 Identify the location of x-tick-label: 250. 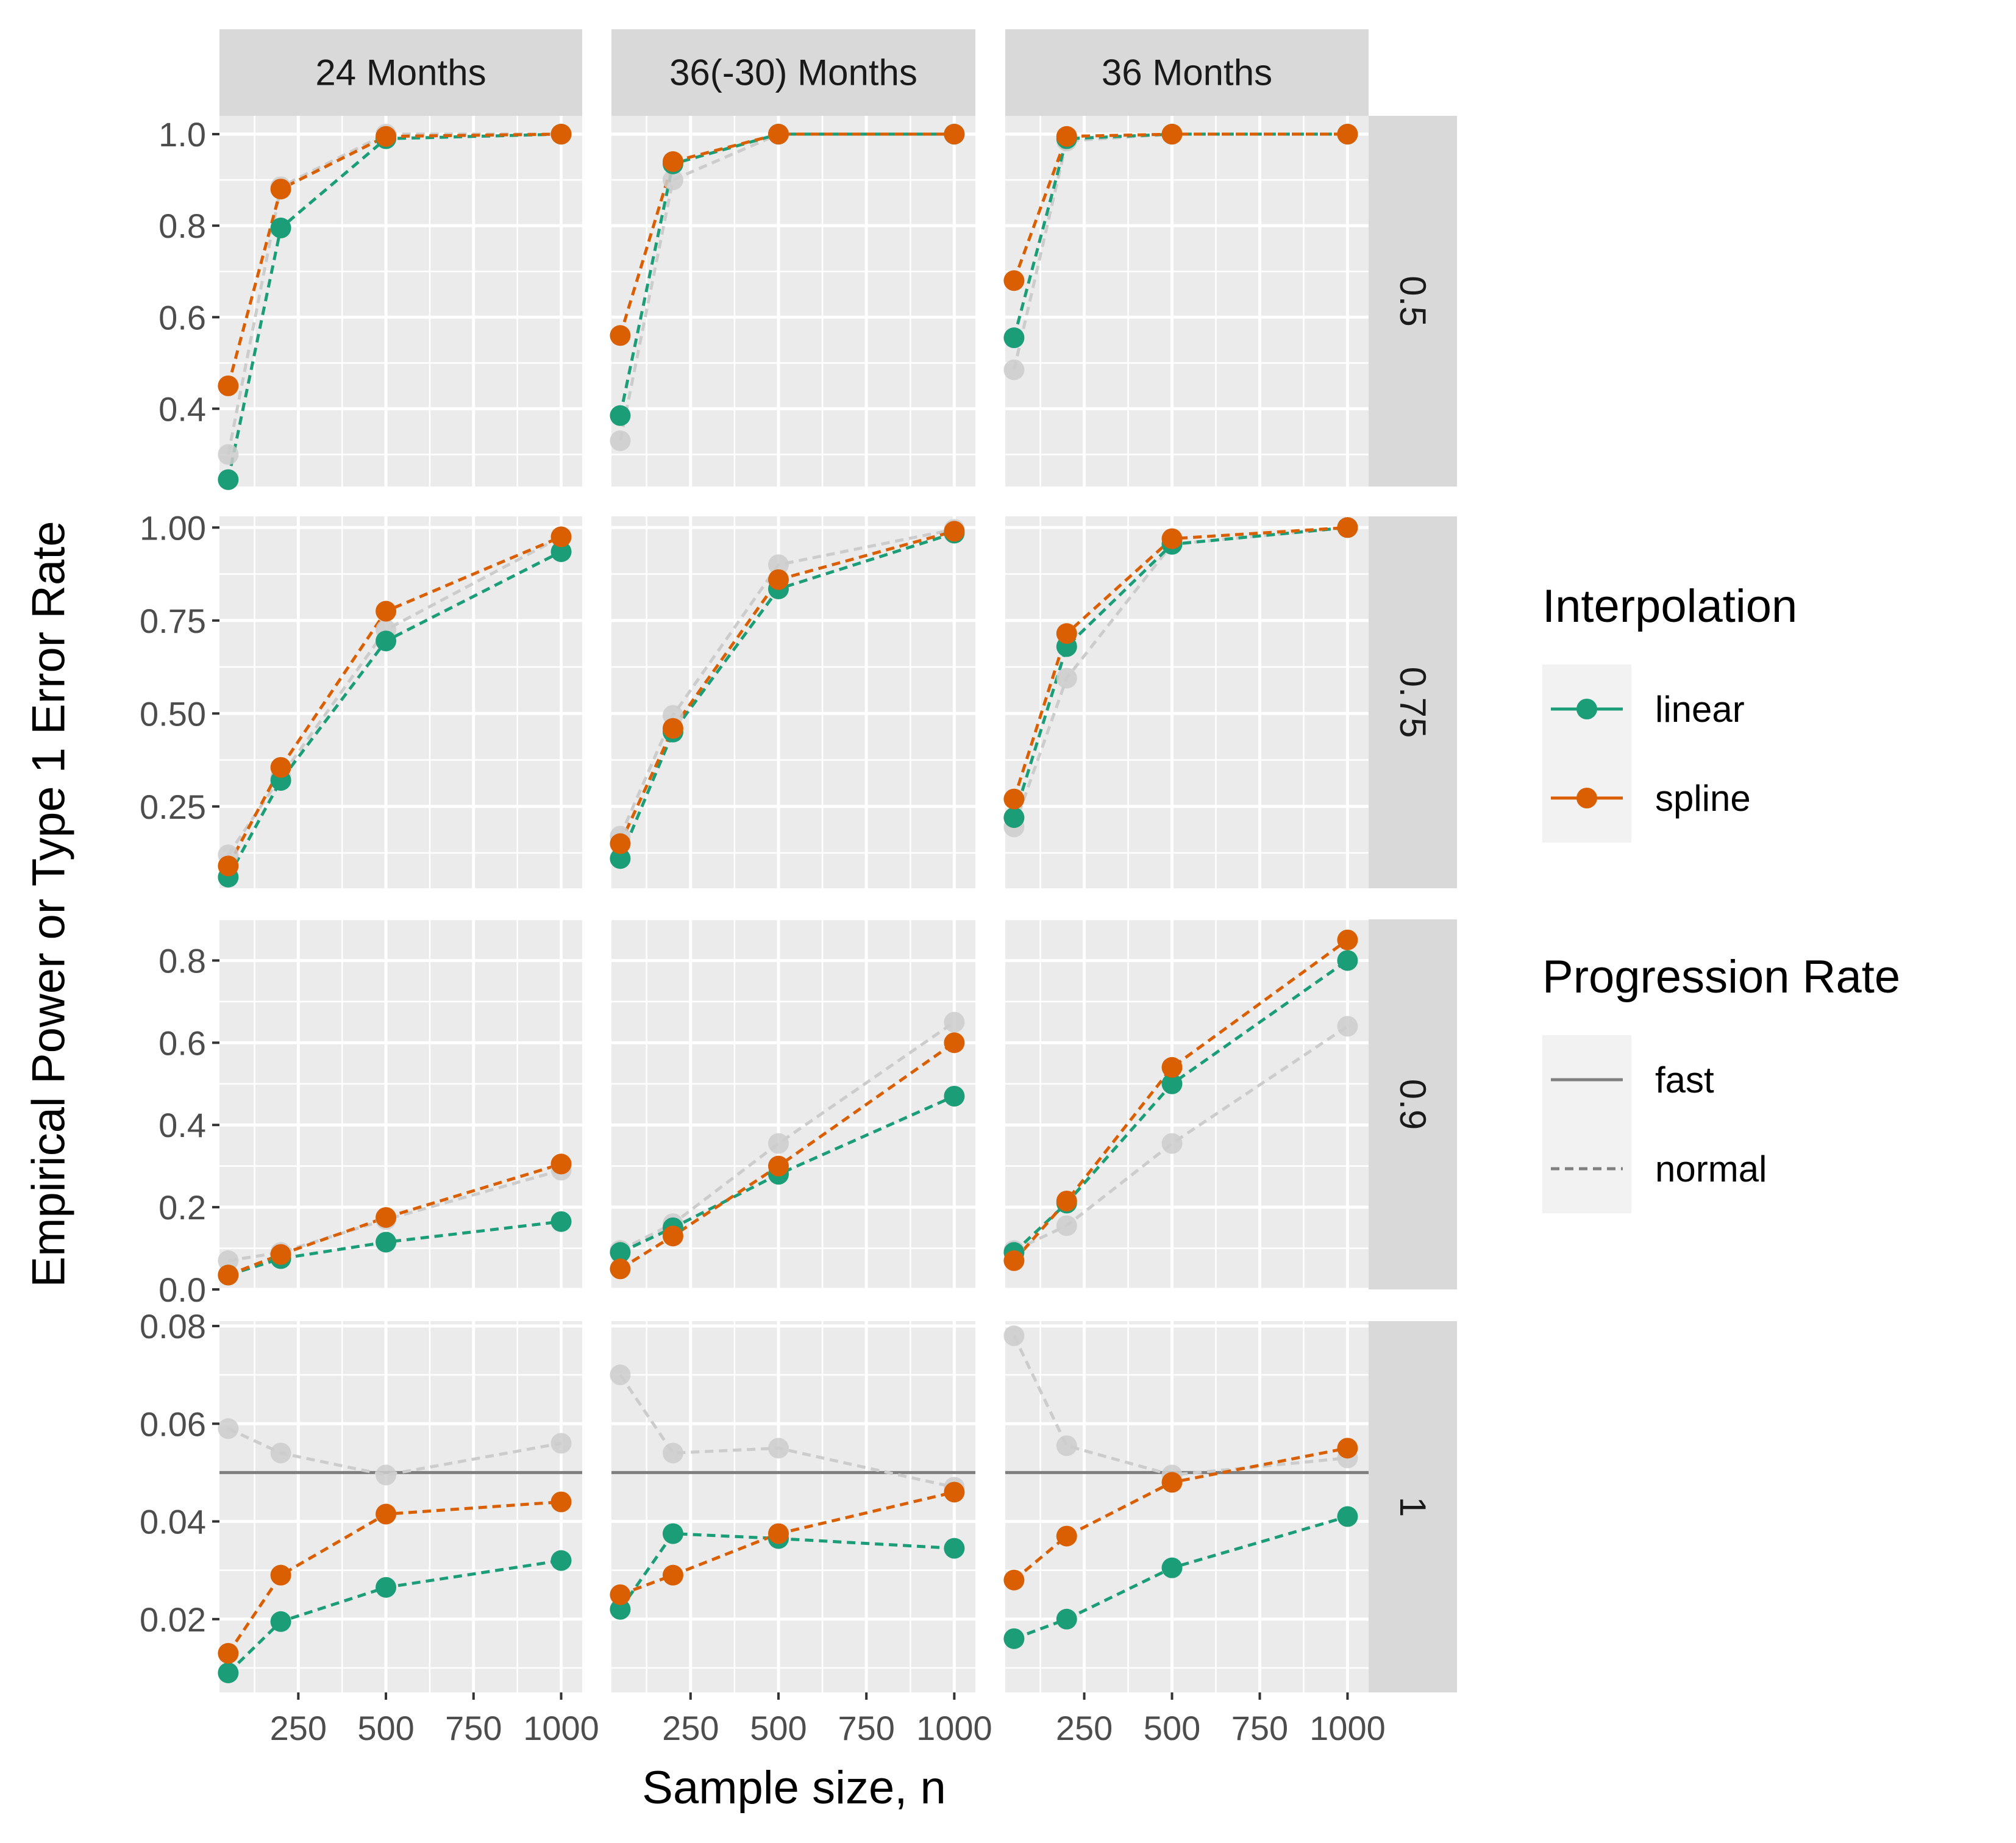
(1084, 1728).